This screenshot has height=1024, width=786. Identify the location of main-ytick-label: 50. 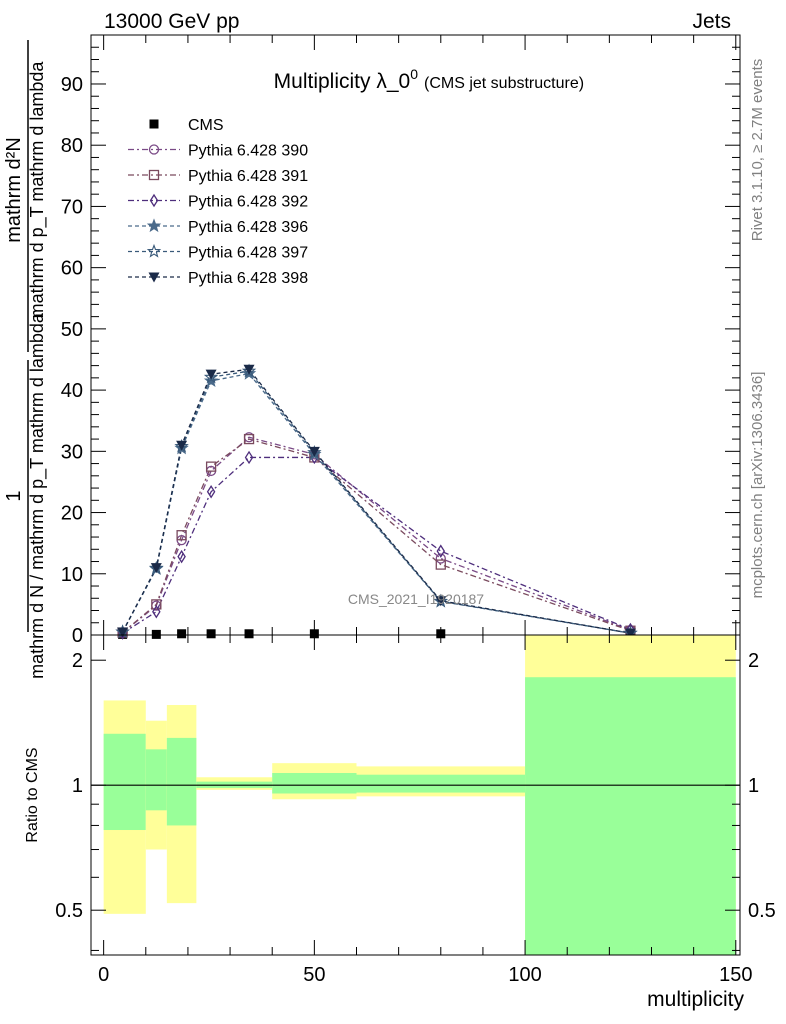
(72, 330).